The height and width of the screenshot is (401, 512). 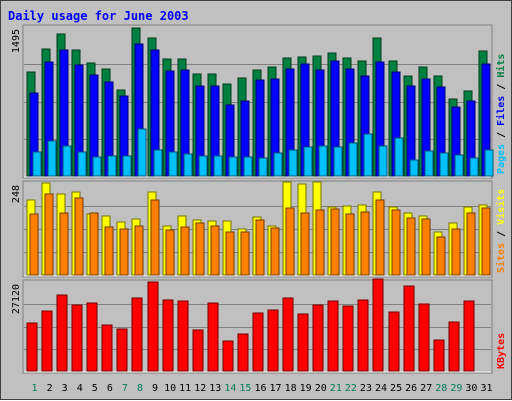 What do you see at coordinates (140, 388) in the screenshot?
I see `x-tick-label: 8` at bounding box center [140, 388].